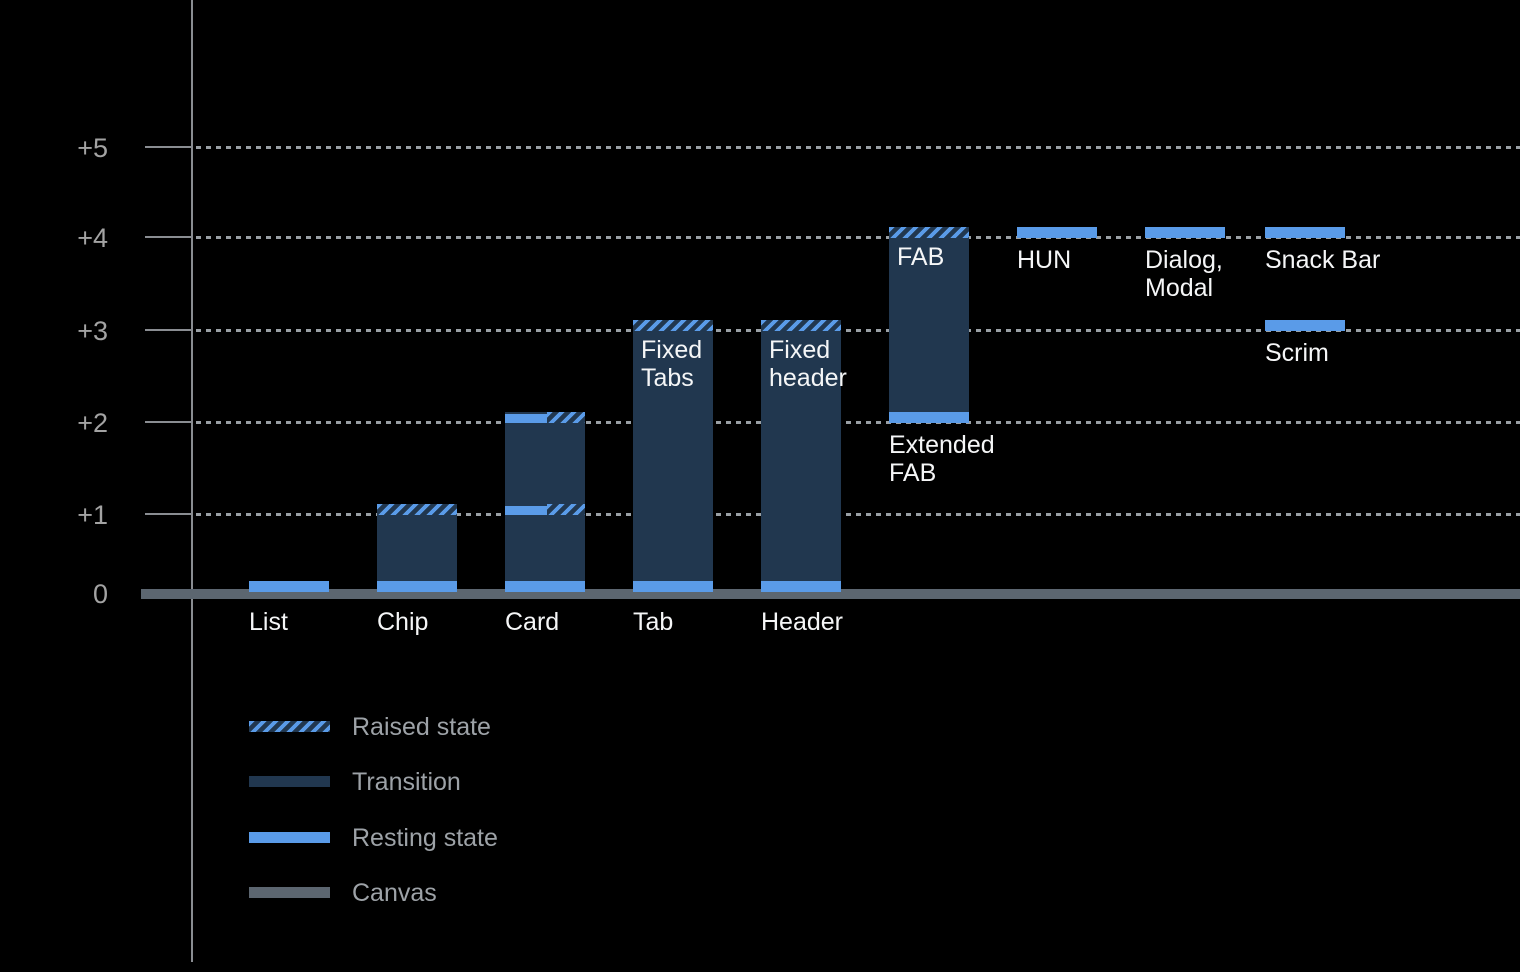 This screenshot has height=972, width=1520. Describe the element at coordinates (1323, 260) in the screenshot. I see `bar-label-snack-bar: Snack Bar` at that location.